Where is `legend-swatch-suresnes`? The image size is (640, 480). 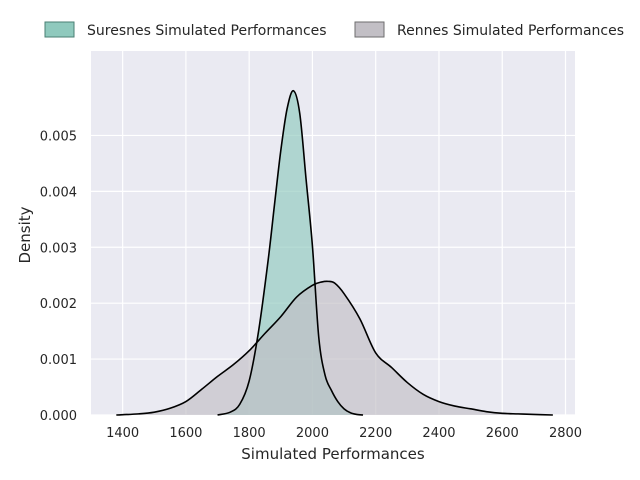 legend-swatch-suresnes is located at coordinates (59, 29).